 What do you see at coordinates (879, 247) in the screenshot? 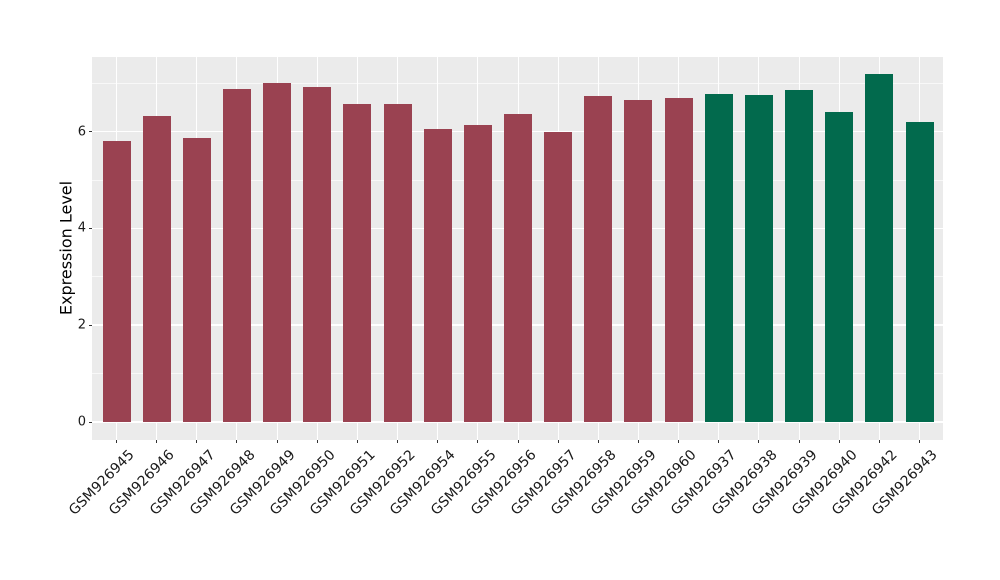
I see `bar-GSM926942` at bounding box center [879, 247].